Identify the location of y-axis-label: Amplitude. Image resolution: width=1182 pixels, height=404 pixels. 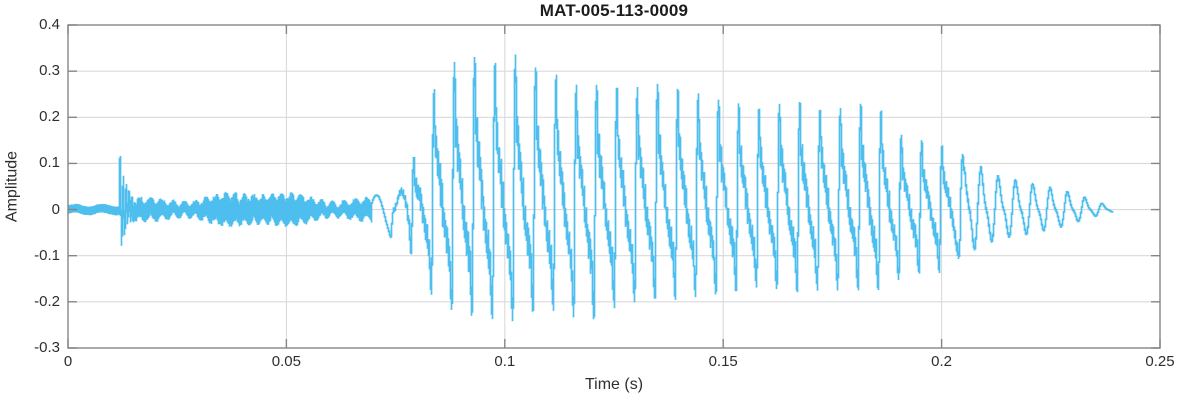
(12, 186).